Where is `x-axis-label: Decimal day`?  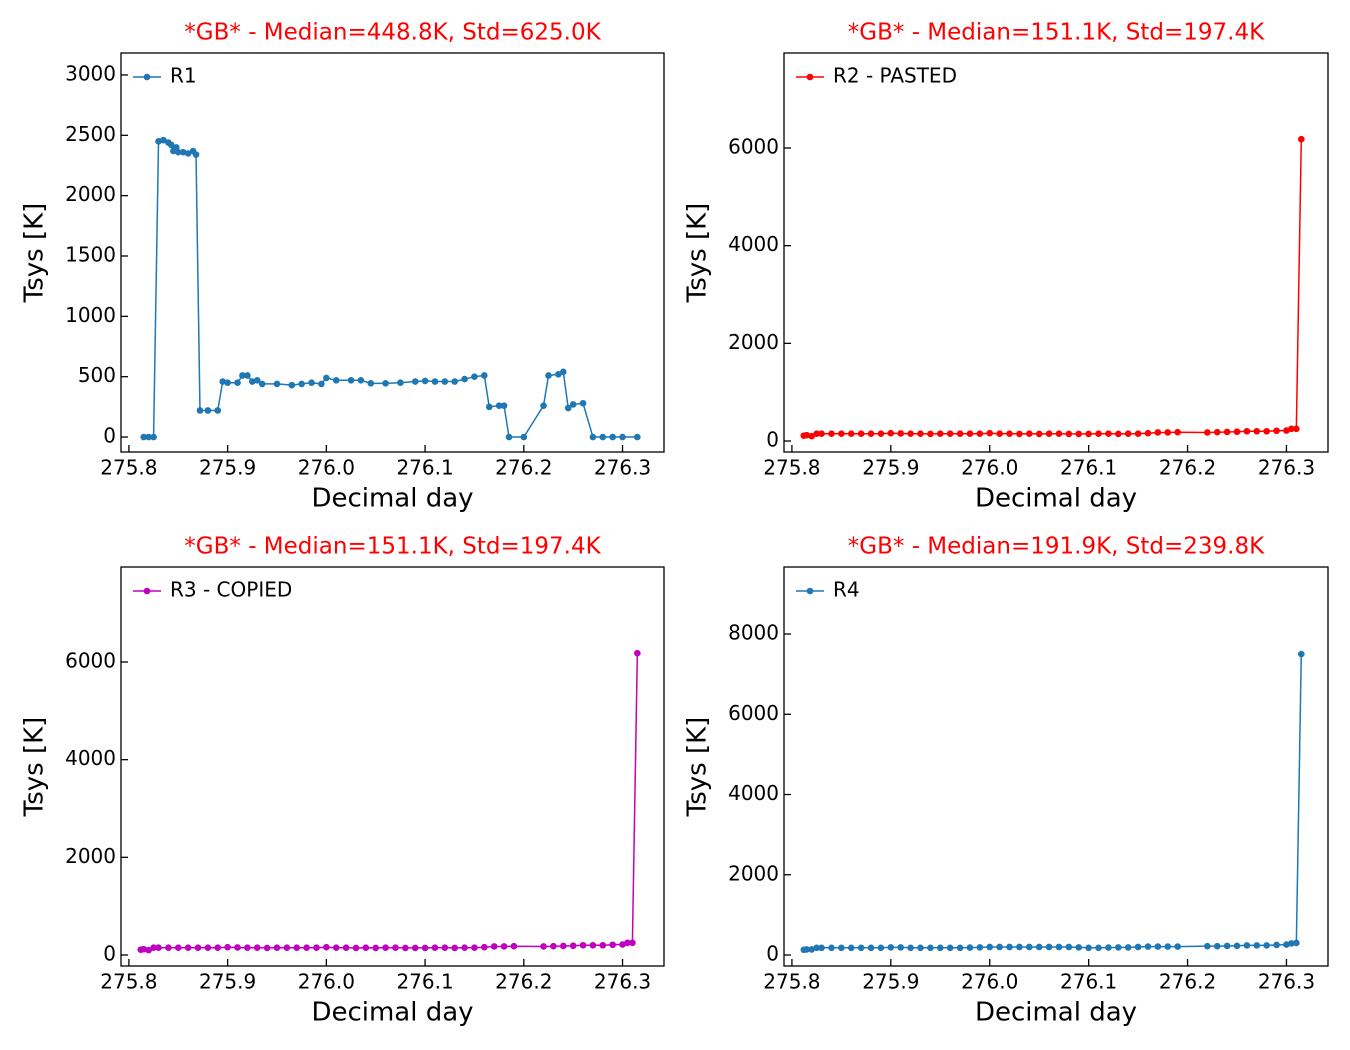
x-axis-label: Decimal day is located at coordinates (1056, 499).